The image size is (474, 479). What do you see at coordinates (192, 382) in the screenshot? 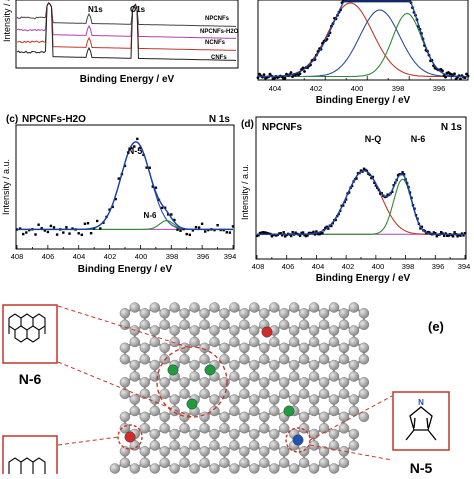
I see `n6-highlight-circle` at bounding box center [192, 382].